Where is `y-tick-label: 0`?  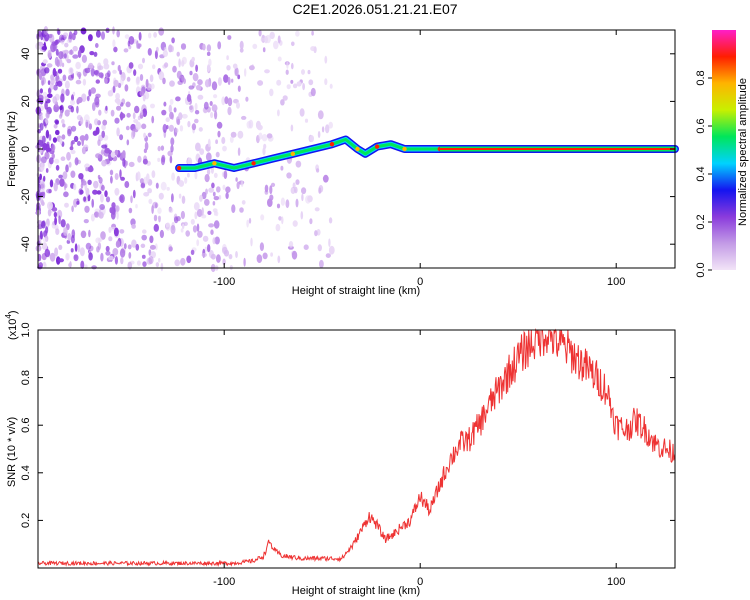 y-tick-label: 0 is located at coordinates (26, 149).